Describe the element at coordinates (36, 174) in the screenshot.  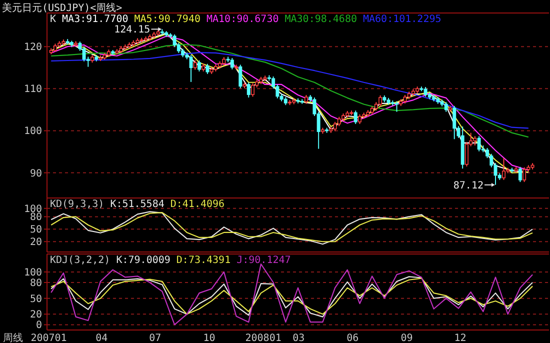
I see `y-tick-label: 90` at that location.